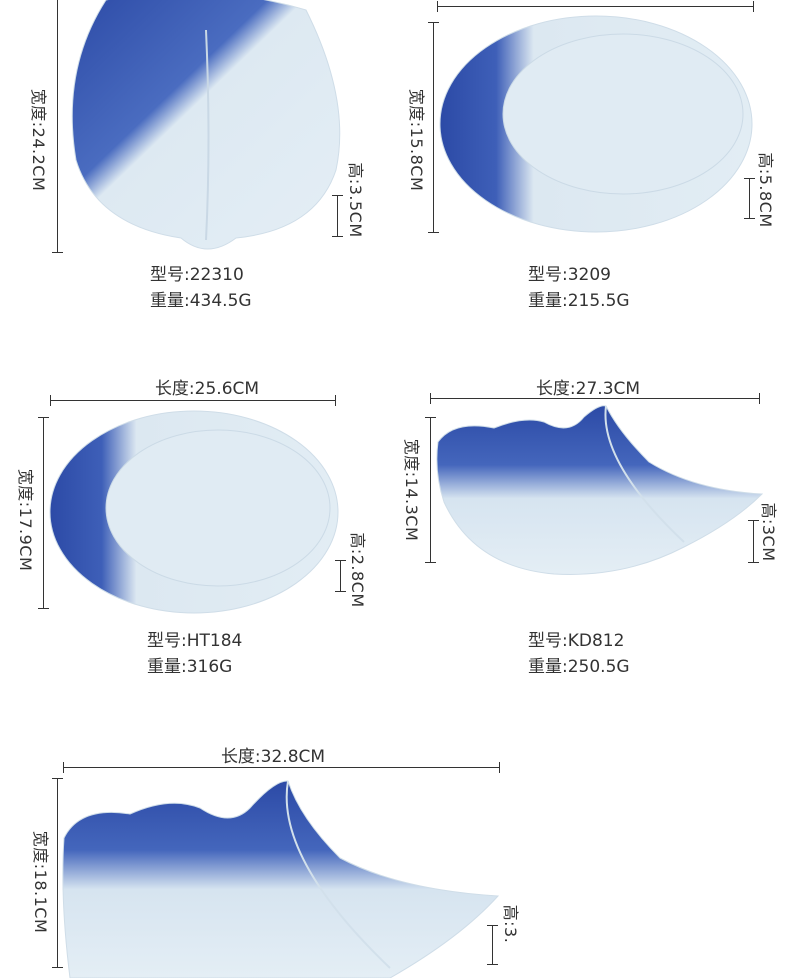 Image resolution: width=790 pixels, height=978 pixels. Describe the element at coordinates (195, 641) in the screenshot. I see `model-number: 型号:HT184` at that location.